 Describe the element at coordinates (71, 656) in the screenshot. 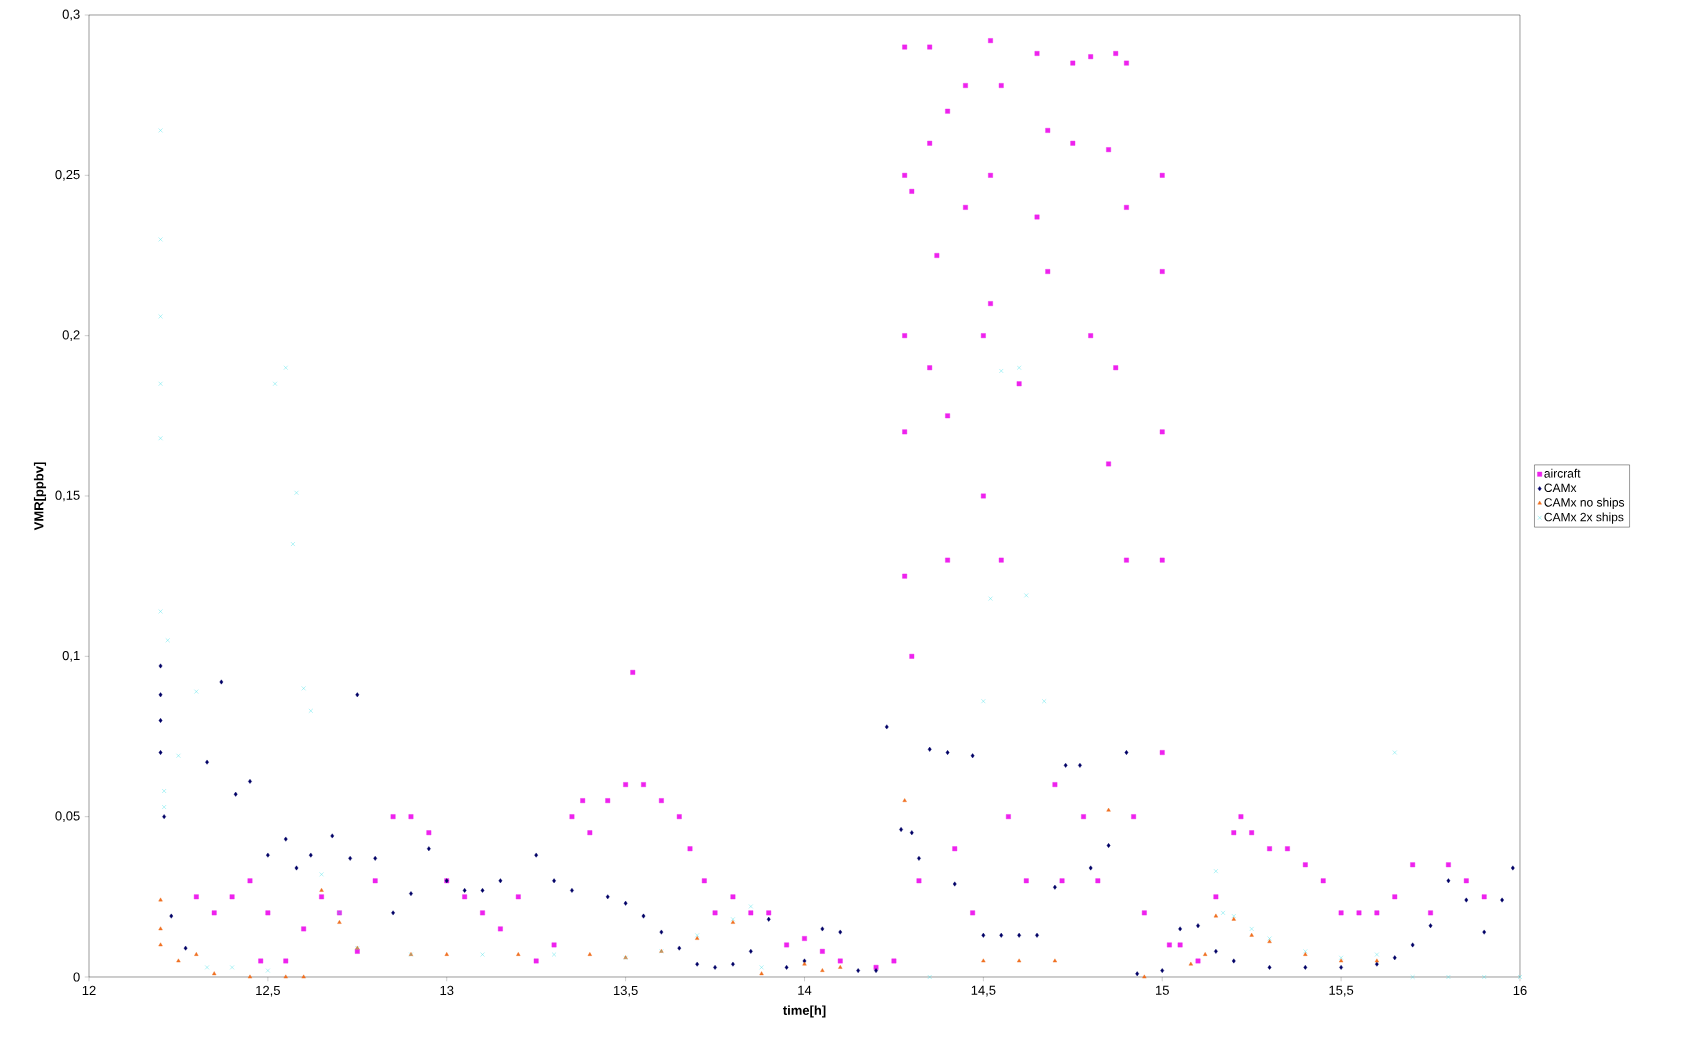

I see `y-tick-label: 0,1` at that location.